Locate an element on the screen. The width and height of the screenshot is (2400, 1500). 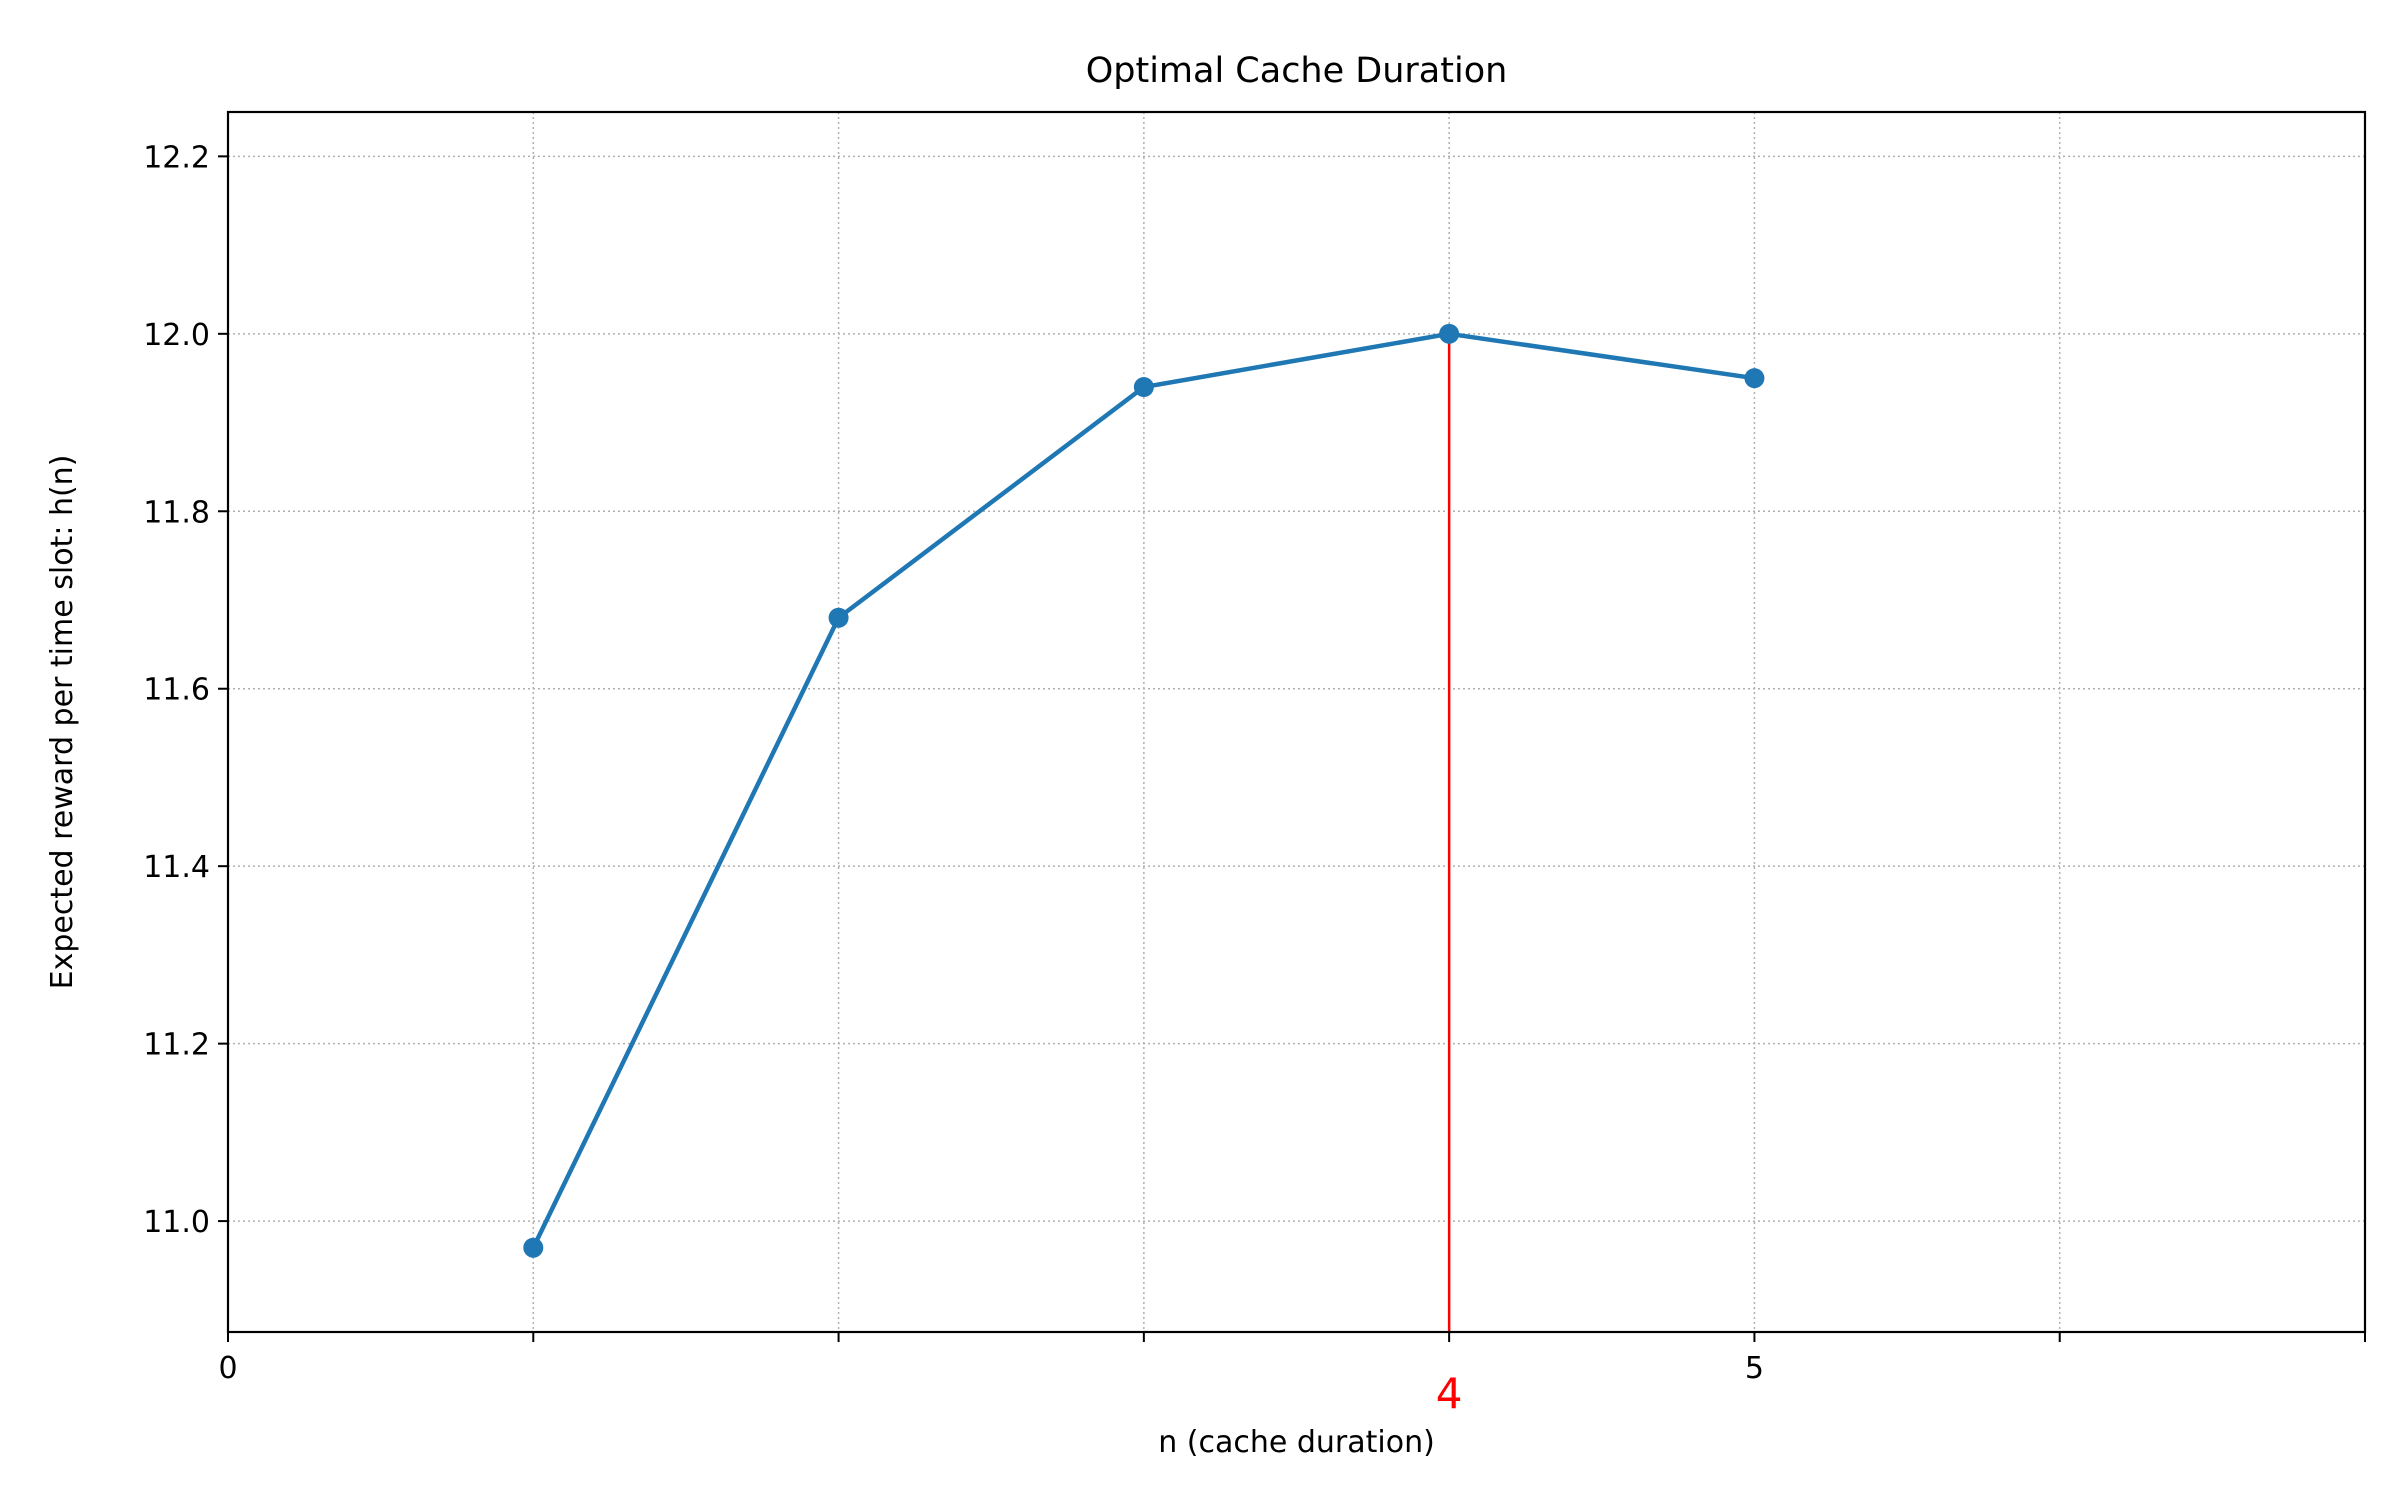
y-tick-label: 12.0 is located at coordinates (176, 335).